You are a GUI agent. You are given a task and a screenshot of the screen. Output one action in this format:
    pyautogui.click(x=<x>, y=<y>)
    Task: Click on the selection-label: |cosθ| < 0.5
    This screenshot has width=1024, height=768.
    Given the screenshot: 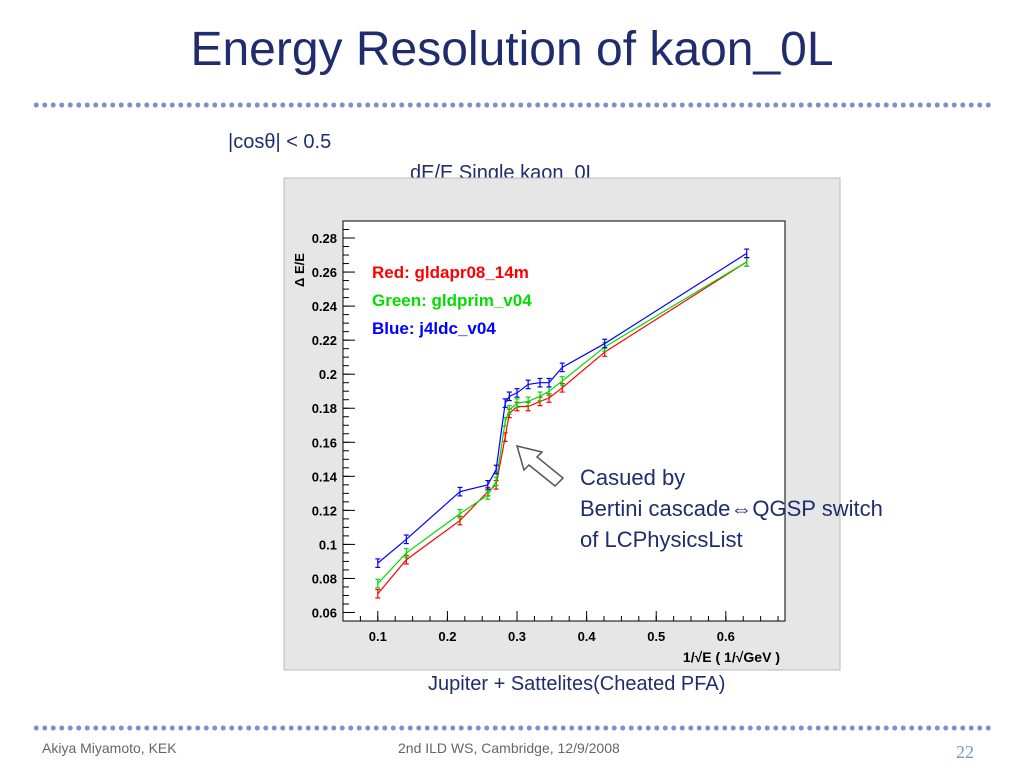 What is the action you would take?
    pyautogui.click(x=280, y=142)
    